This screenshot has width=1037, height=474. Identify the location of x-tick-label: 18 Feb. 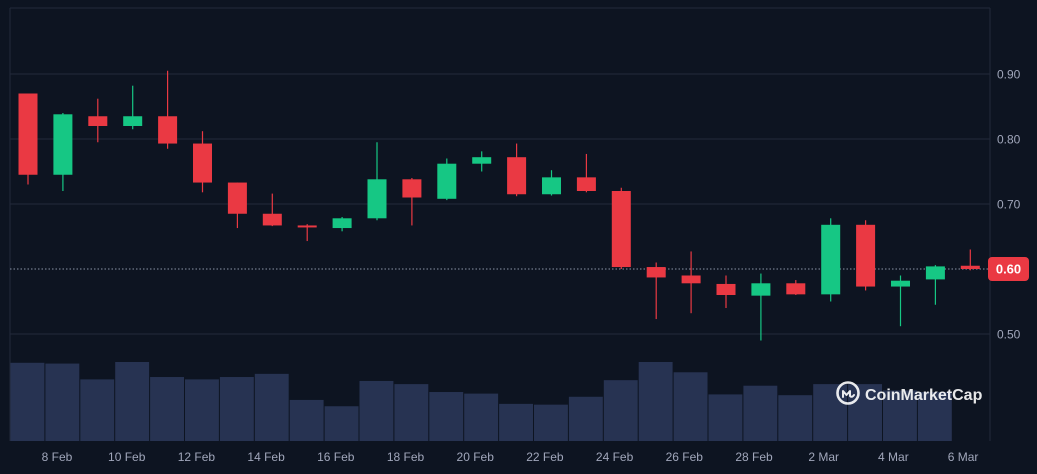
(406, 457).